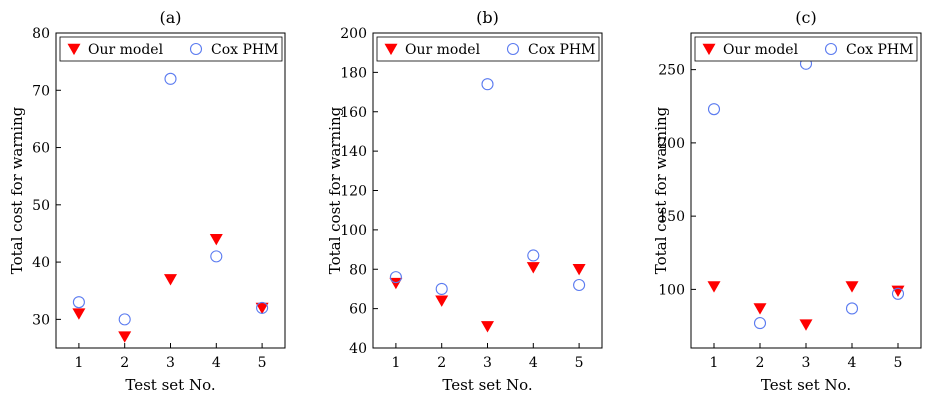 The image size is (947, 398). Describe the element at coordinates (353, 113) in the screenshot. I see `y-tick-label: 160` at that location.